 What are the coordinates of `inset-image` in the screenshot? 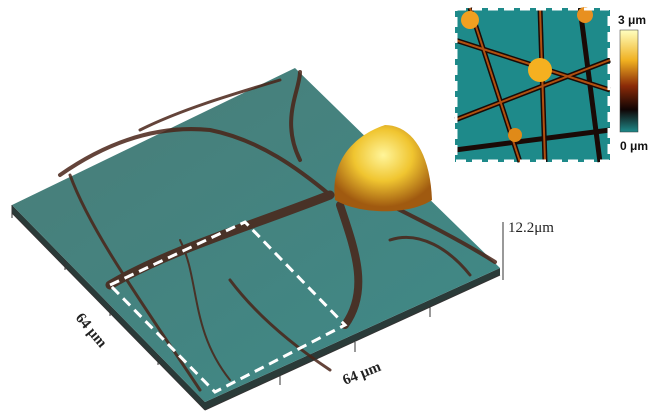 It's located at (546, 85).